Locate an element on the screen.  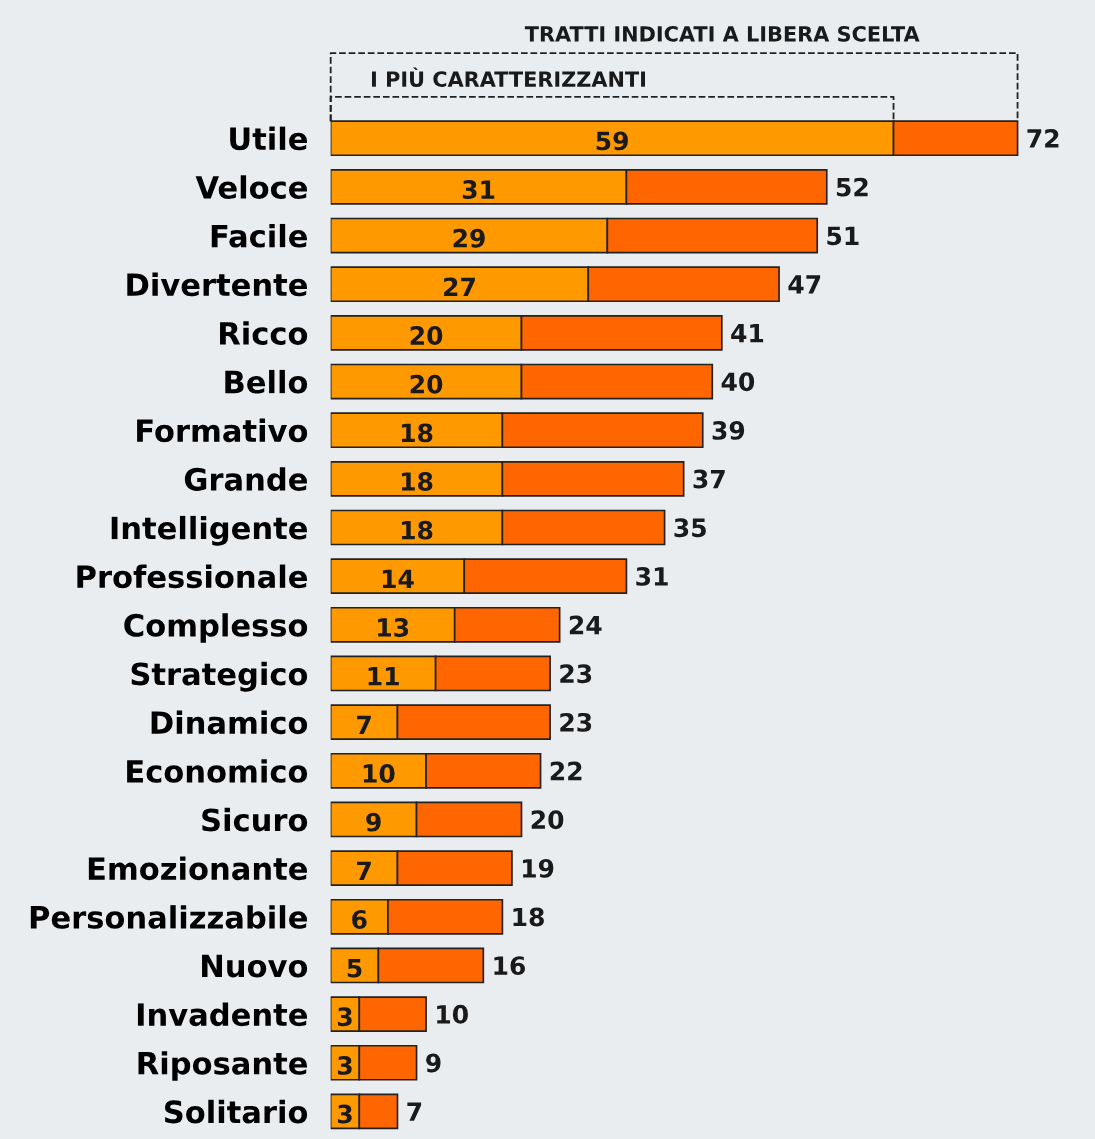
text: I PIÙ CARATTERIZZANTI is located at coordinates (508, 77).